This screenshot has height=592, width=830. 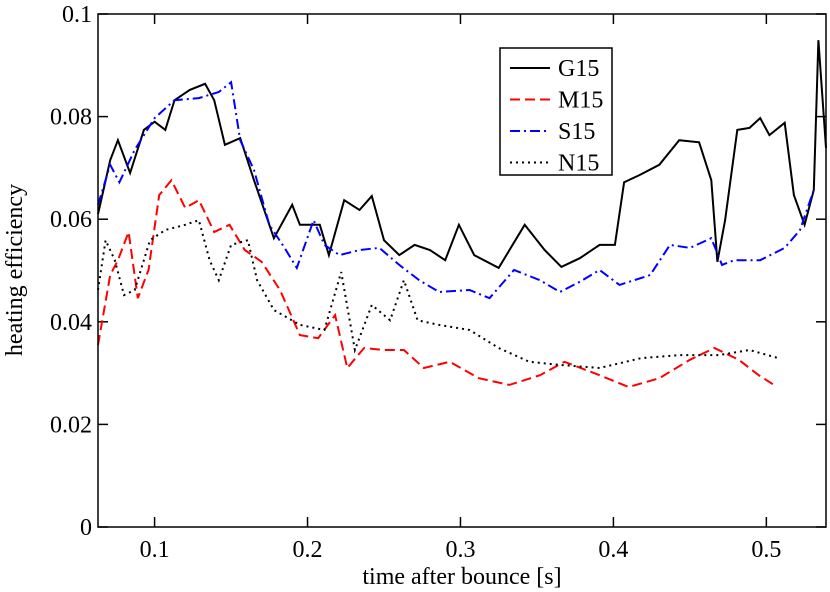 I want to click on y-tick-label: 0.04, so click(x=71, y=323).